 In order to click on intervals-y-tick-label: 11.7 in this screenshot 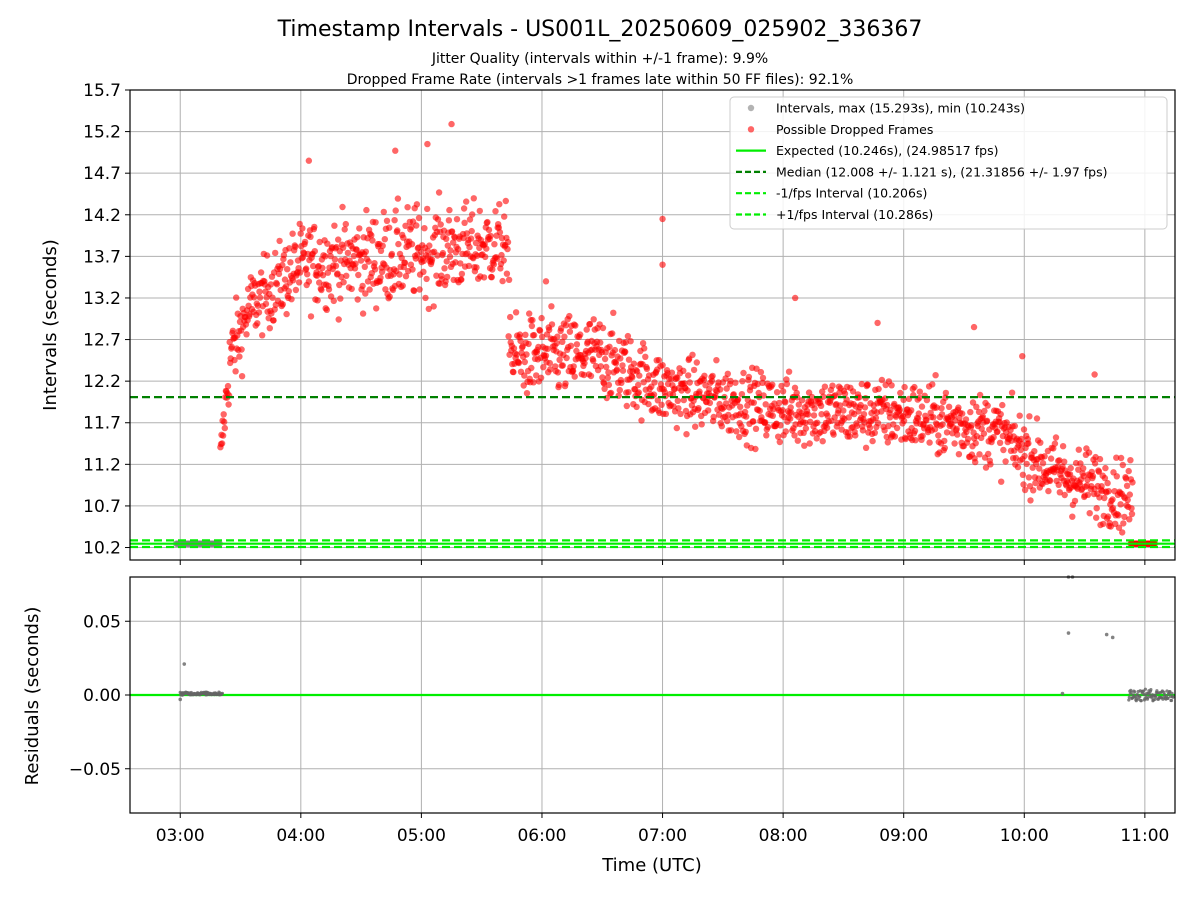, I will do `click(102, 424)`.